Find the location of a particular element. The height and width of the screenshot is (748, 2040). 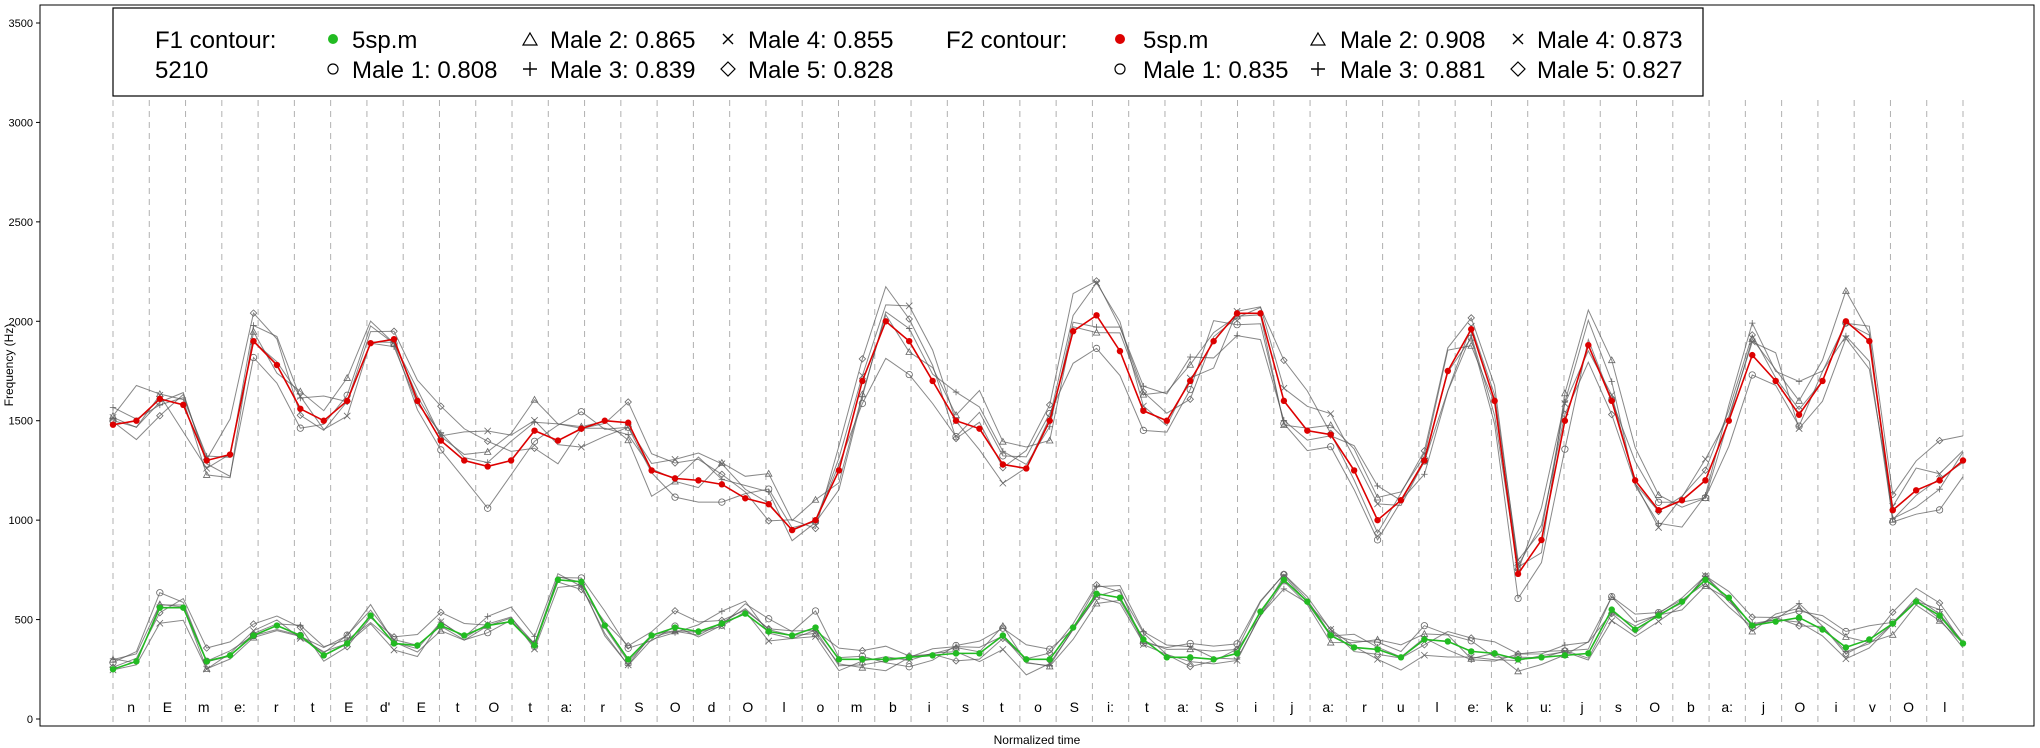

y-tick-label: 1000 is located at coordinates (21, 521).